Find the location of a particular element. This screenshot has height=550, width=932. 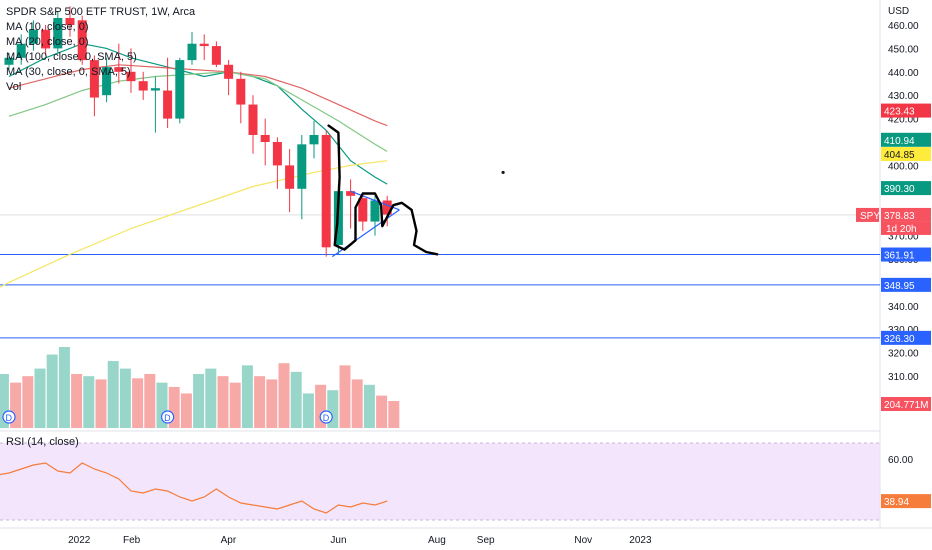

price-line-badge: 326.30 is located at coordinates (899, 339).